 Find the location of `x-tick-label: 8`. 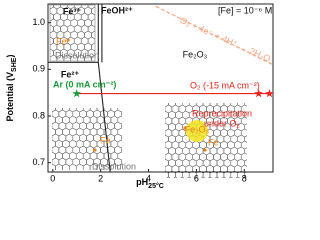

x-tick-label: 8 is located at coordinates (244, 178).